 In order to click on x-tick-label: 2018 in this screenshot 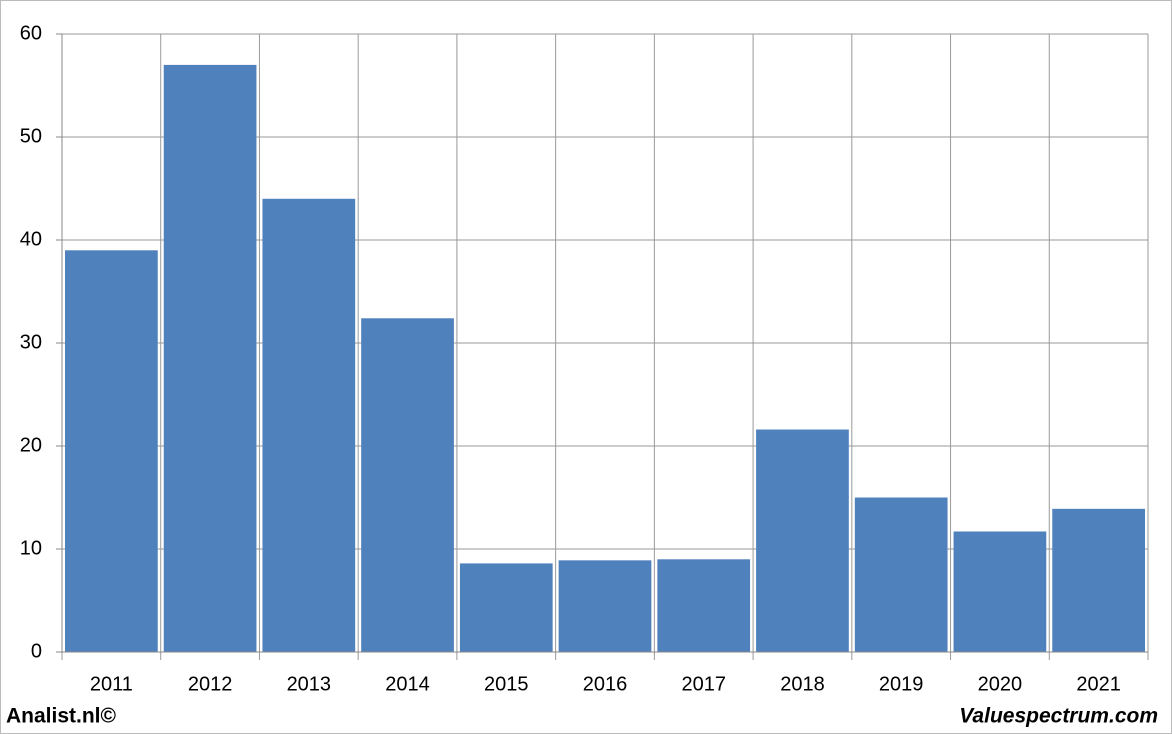, I will do `click(802, 684)`.